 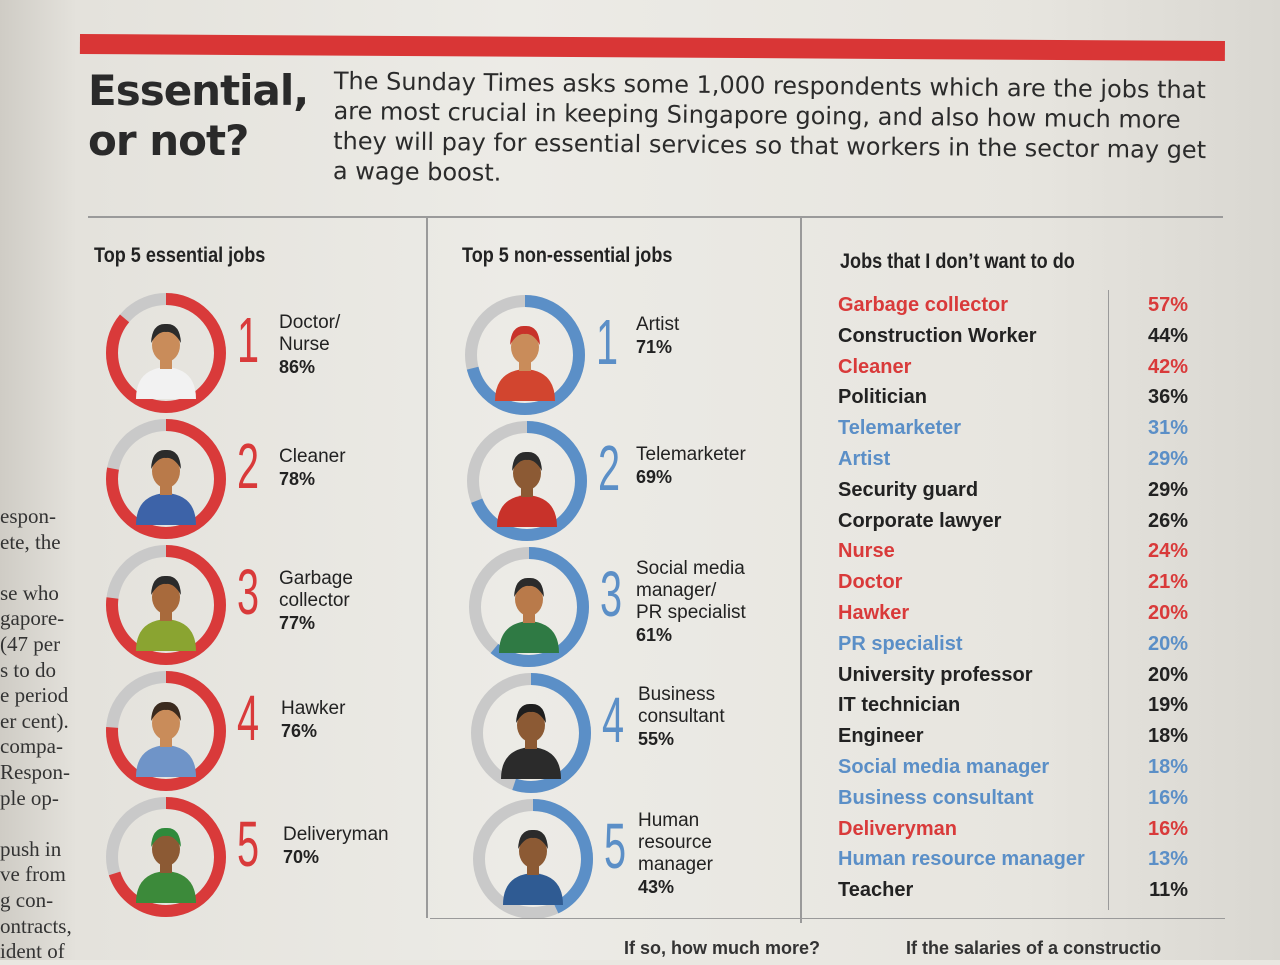 I want to click on row-job: Human resource manager, so click(x=961, y=859).